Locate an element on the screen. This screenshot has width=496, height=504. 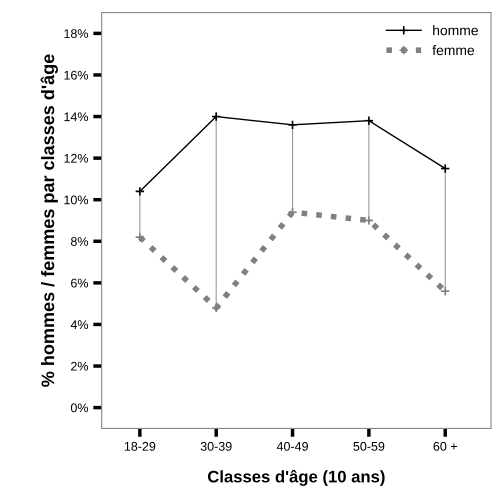
y-tick-label: 14% is located at coordinates (76, 117).